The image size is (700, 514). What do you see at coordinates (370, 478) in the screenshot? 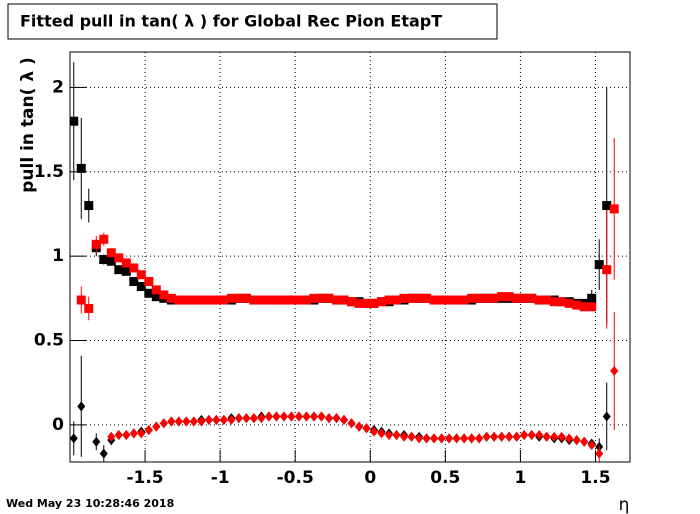
I see `x-tick-label: 0` at bounding box center [370, 478].